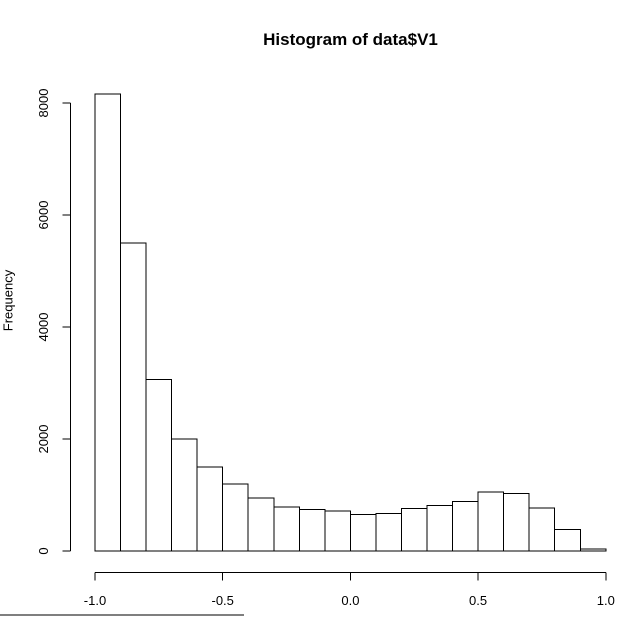 Image resolution: width=627 pixels, height=619 pixels. Describe the element at coordinates (95, 600) in the screenshot. I see `x-tick-label: -1.0` at that location.